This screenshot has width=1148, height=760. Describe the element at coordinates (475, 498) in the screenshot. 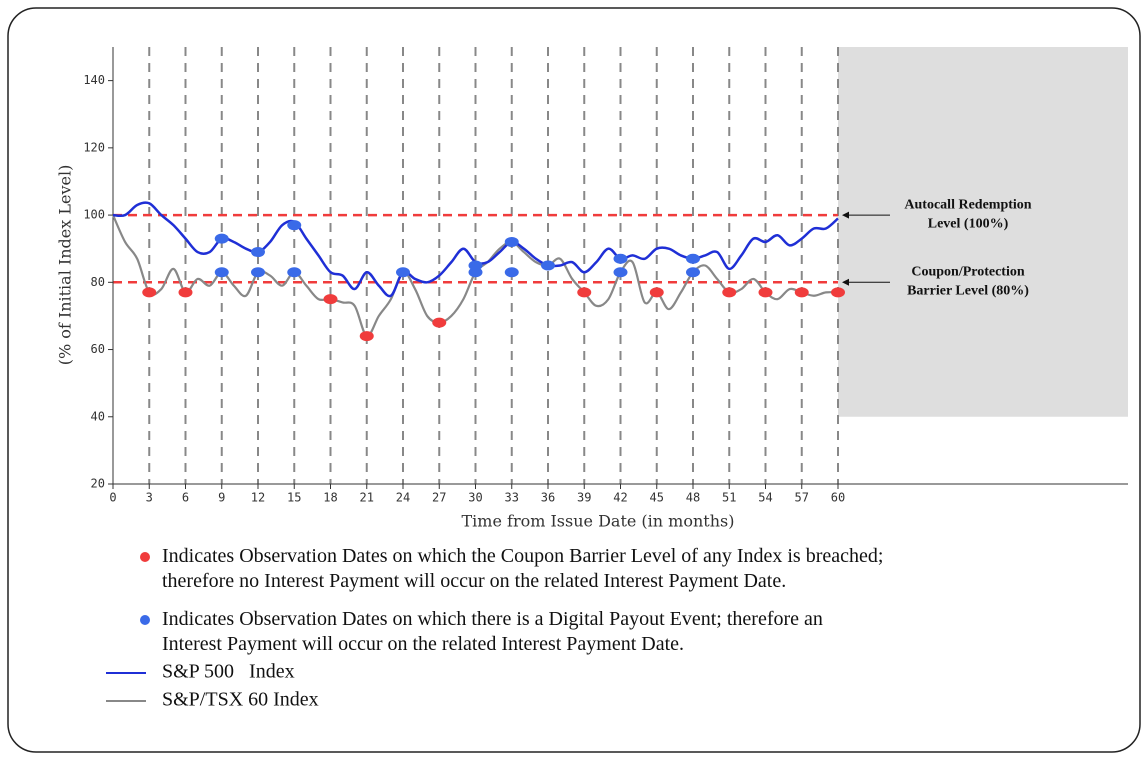

I see `x-tick-label: 30` at that location.